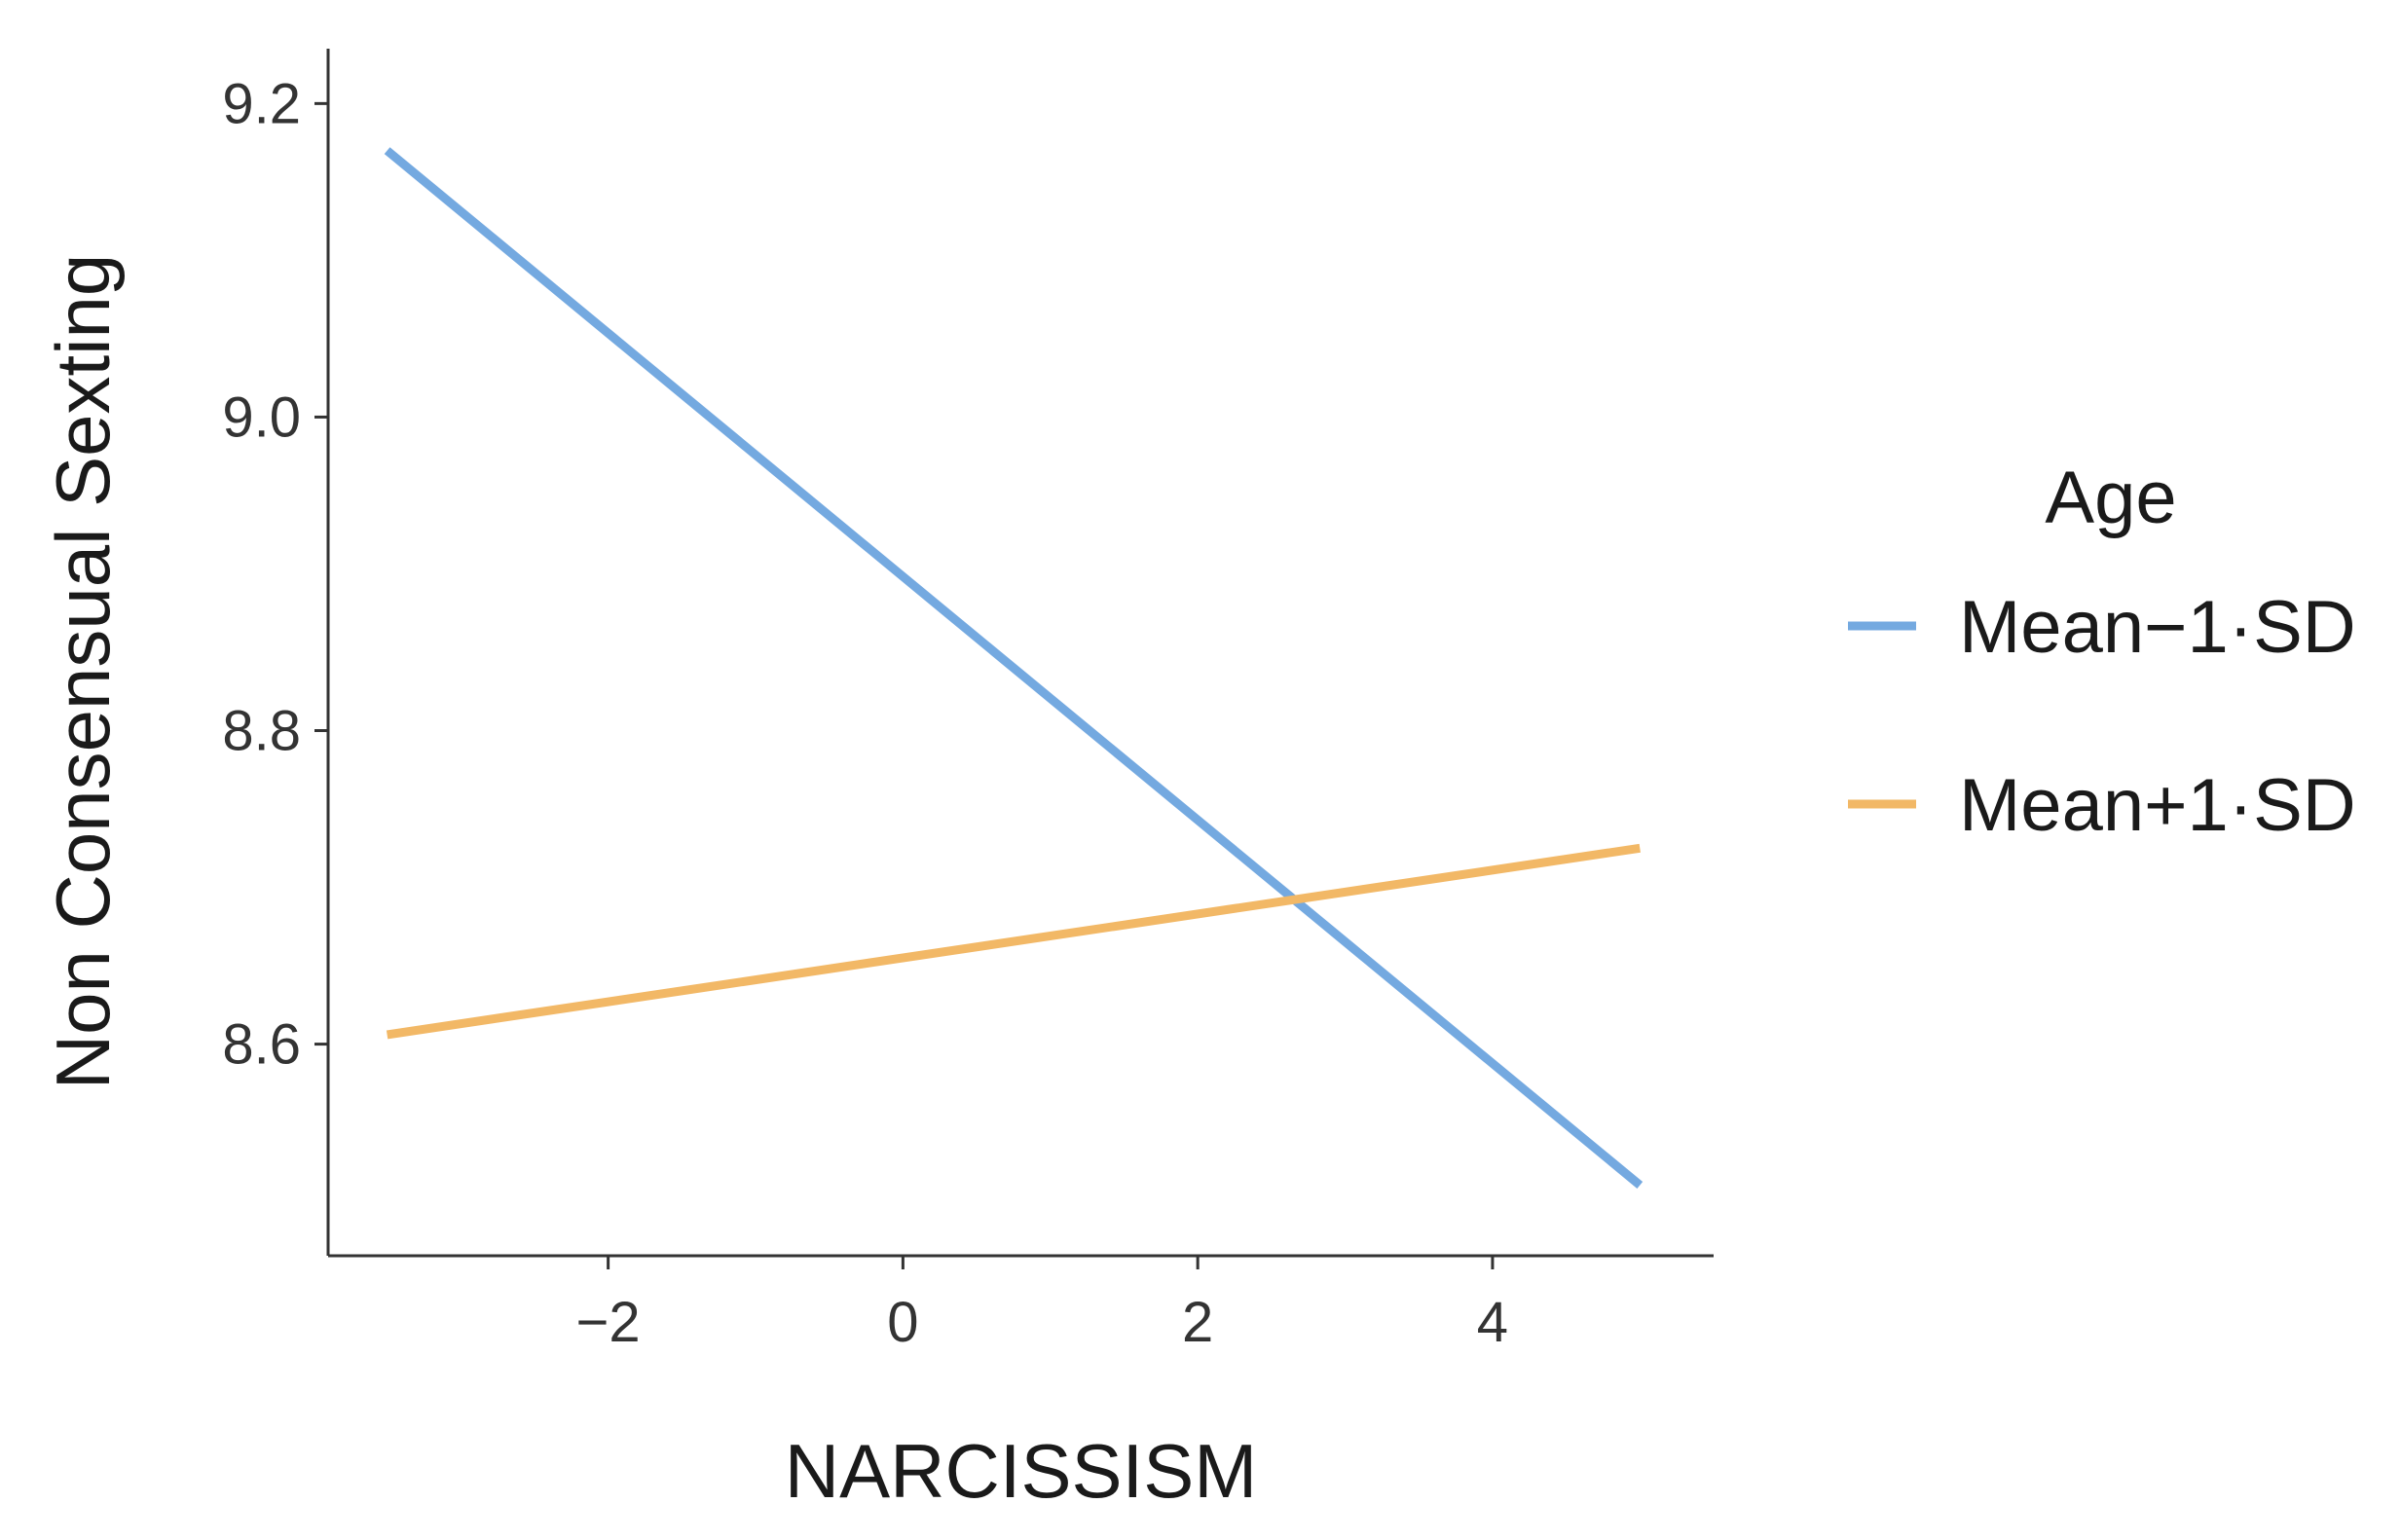 The image size is (2401, 1540). What do you see at coordinates (2157, 805) in the screenshot?
I see `legend-label-1: Mean+1·SD` at bounding box center [2157, 805].